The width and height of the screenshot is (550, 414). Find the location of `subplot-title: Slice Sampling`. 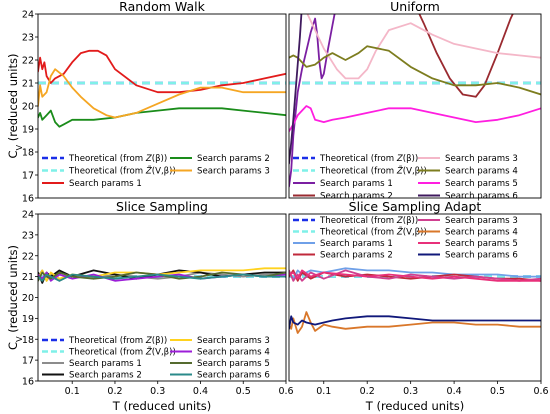

subplot-title: Slice Sampling is located at coordinates (162, 206).